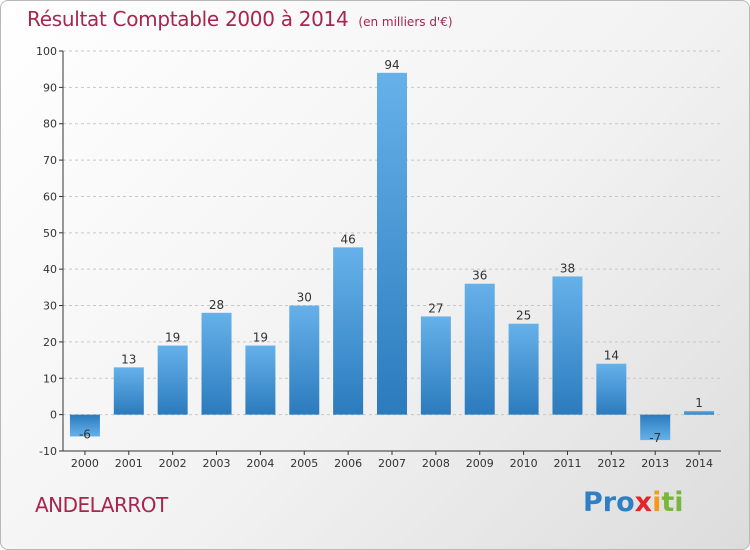 The image size is (750, 550). Describe the element at coordinates (391, 65) in the screenshot. I see `value-label: 94` at that location.